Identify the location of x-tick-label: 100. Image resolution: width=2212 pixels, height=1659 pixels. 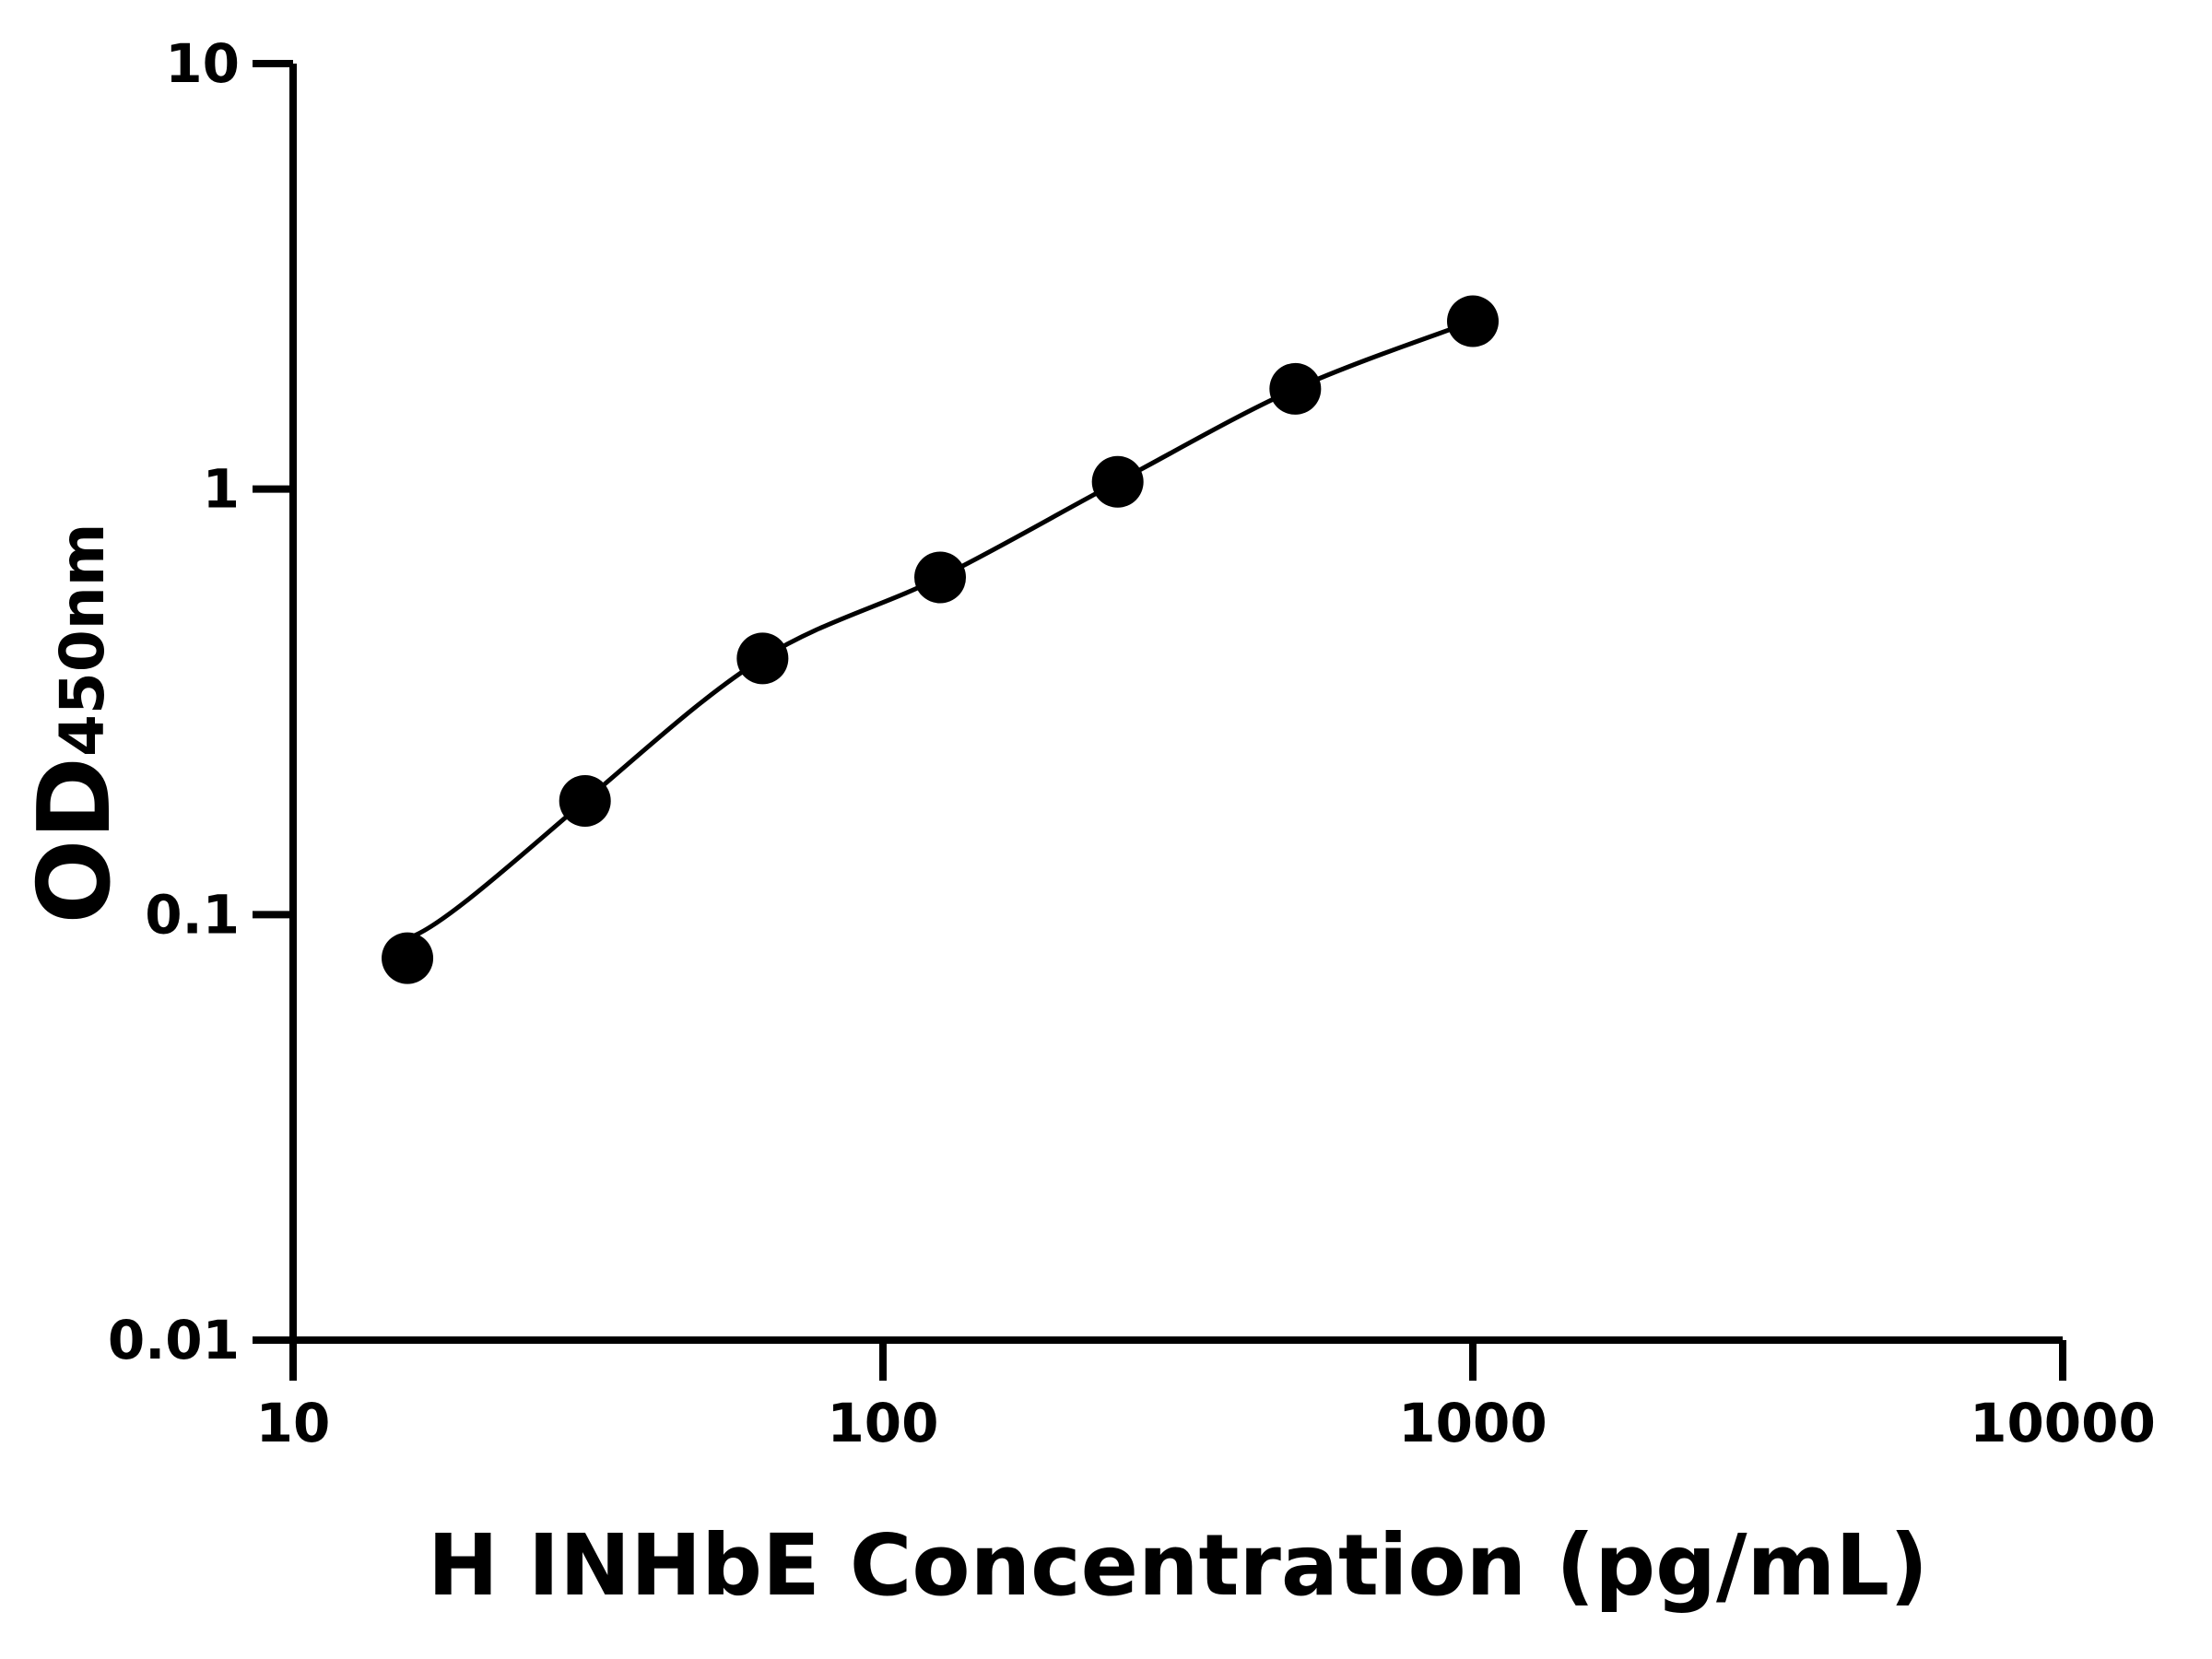
(882, 1423).